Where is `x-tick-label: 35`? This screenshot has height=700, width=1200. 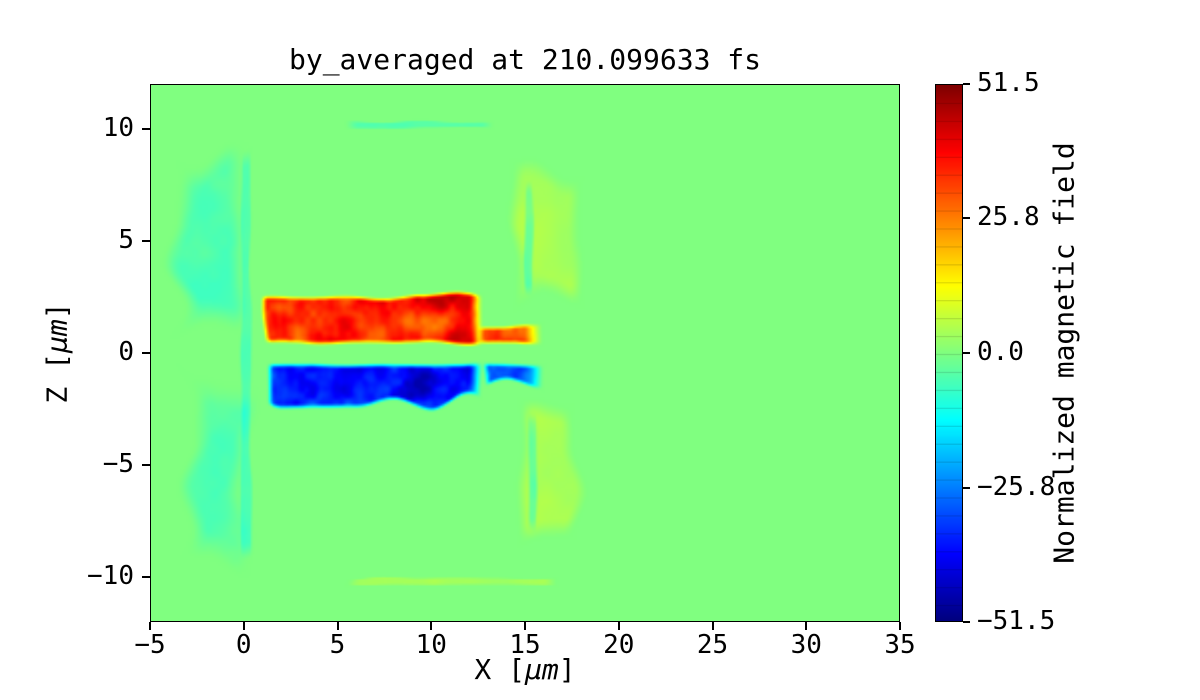
x-tick-label: 35 is located at coordinates (900, 645).